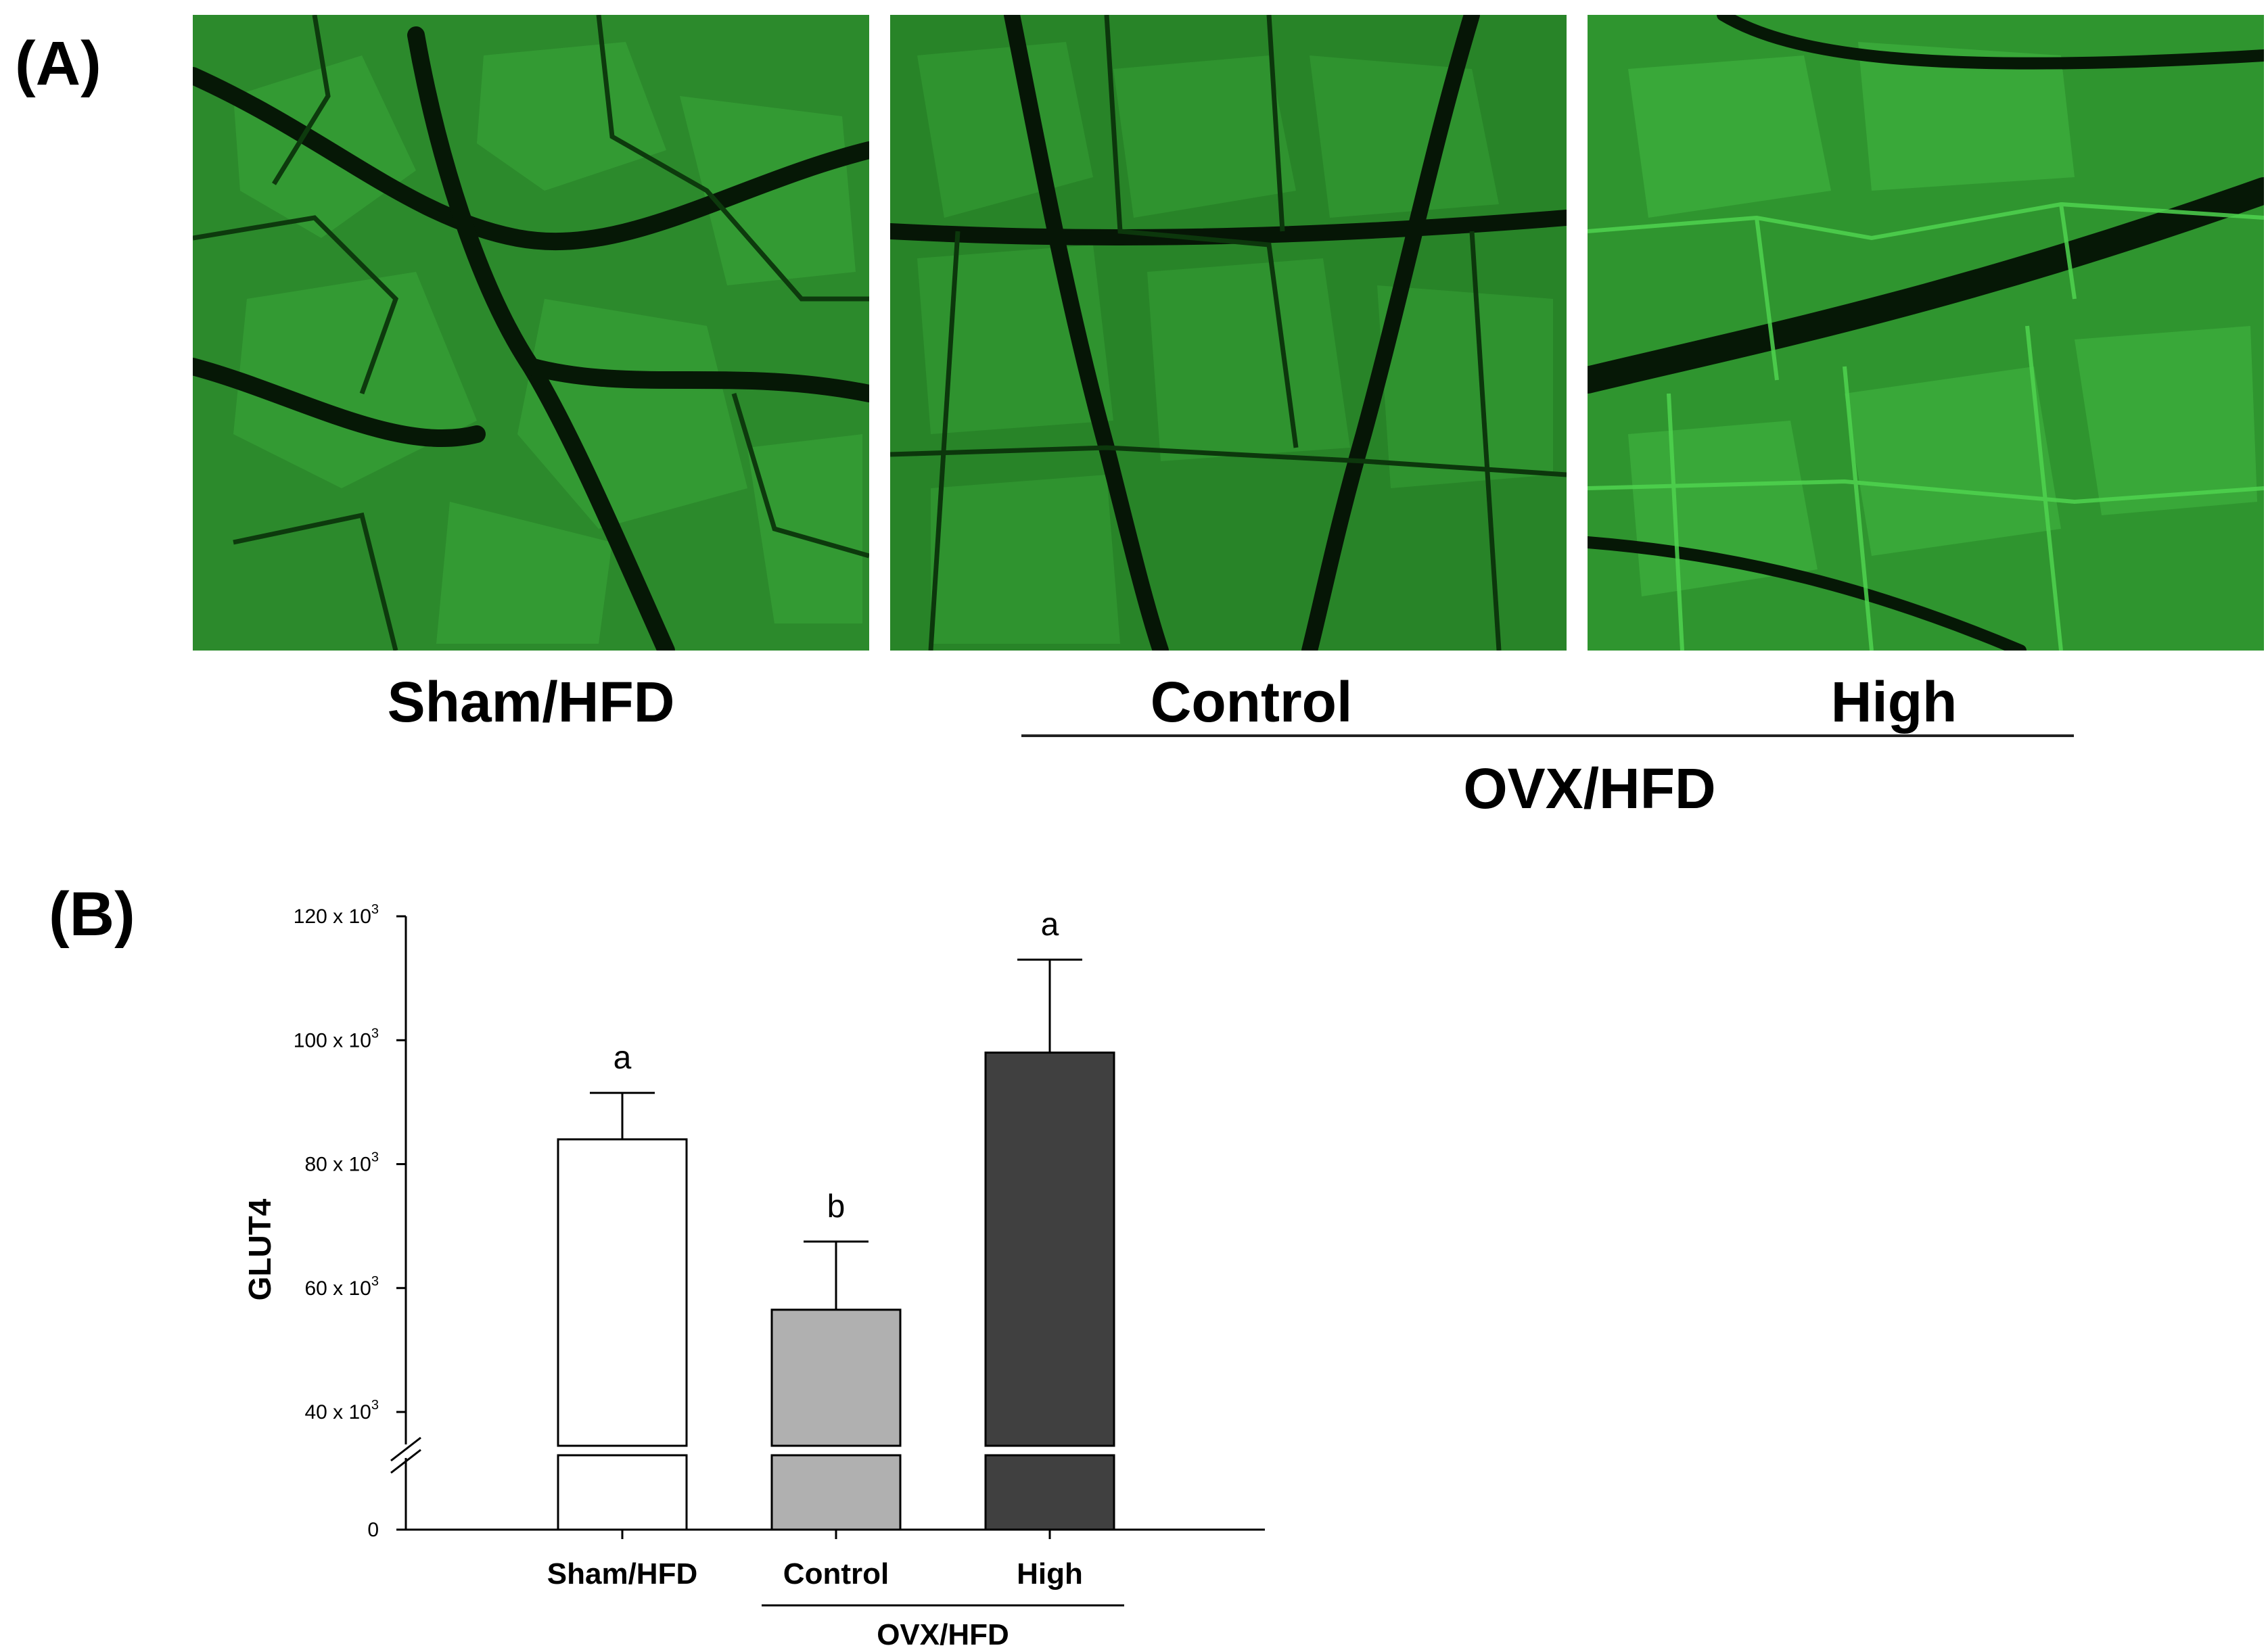 Image resolution: width=2268 pixels, height=1650 pixels. What do you see at coordinates (58, 64) in the screenshot?
I see `panel-a-label: (A)` at bounding box center [58, 64].